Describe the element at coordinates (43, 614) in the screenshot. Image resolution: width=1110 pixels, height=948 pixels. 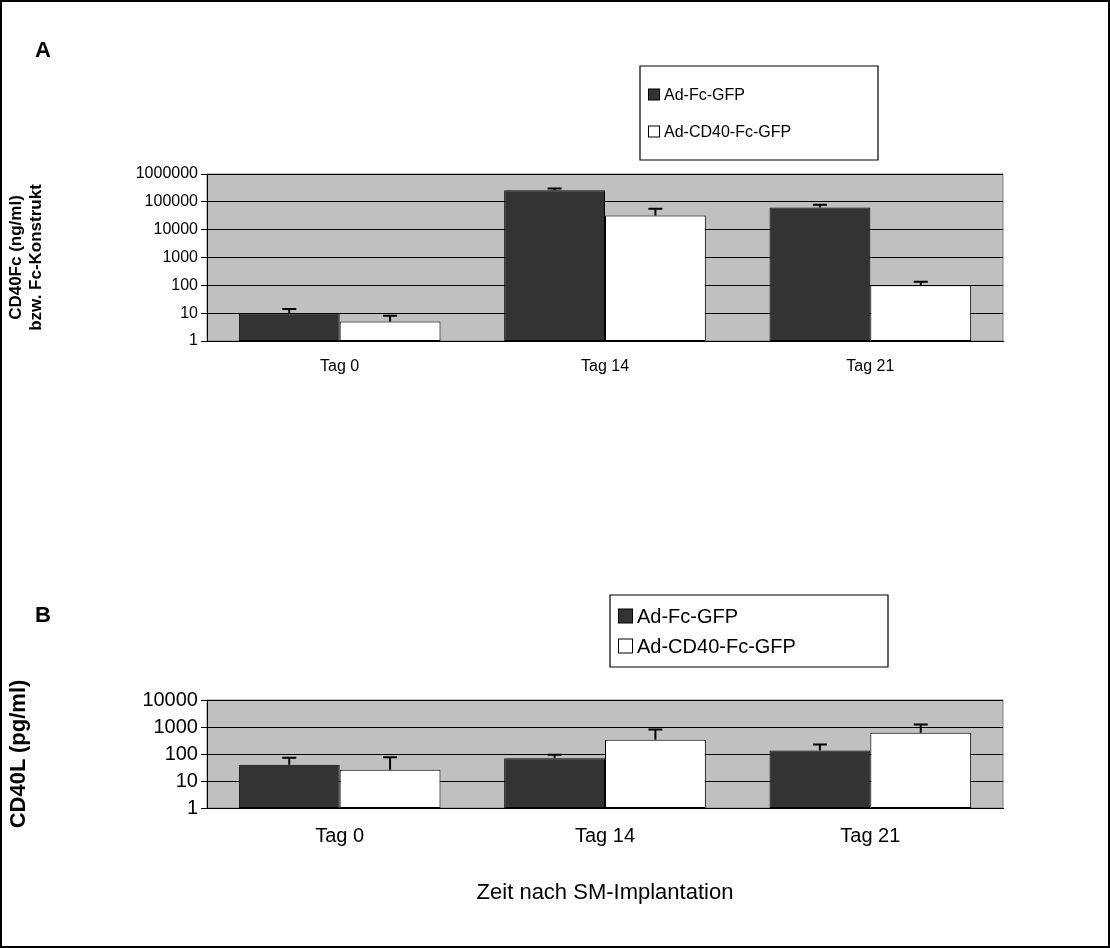
I see `chart-title: B` at that location.